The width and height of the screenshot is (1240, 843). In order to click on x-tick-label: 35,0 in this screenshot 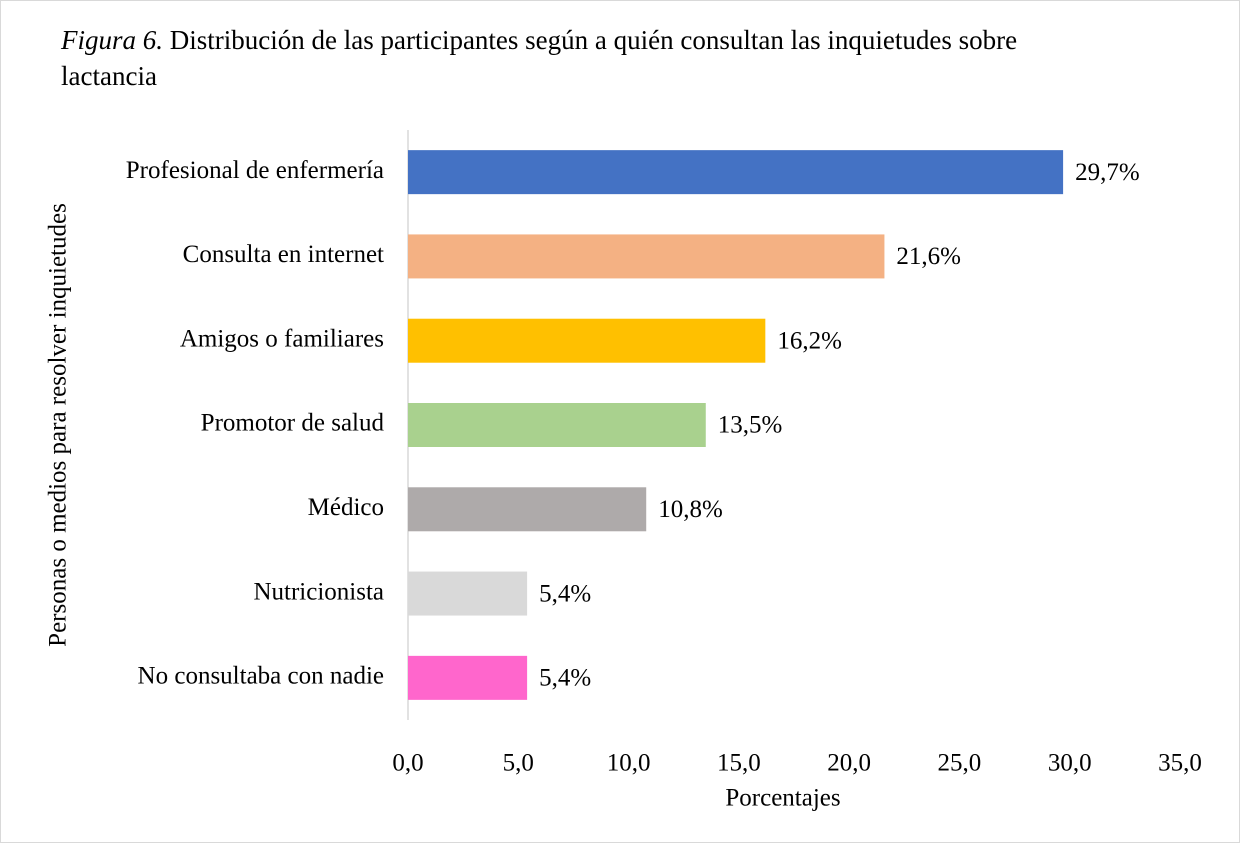, I will do `click(1180, 763)`.